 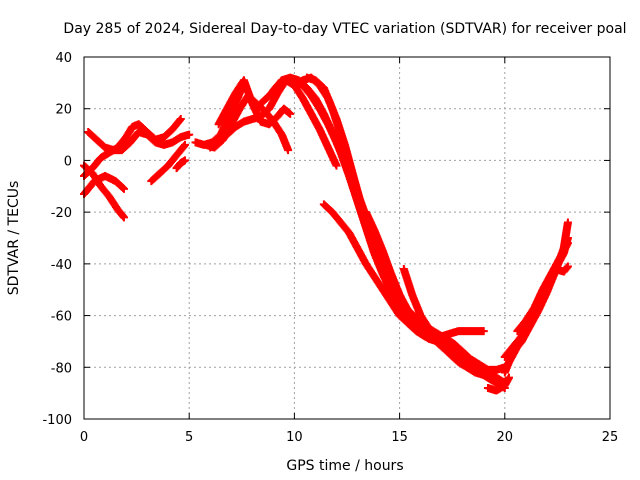 I want to click on y-axis-label: SDTVAR / TECUs, so click(x=14, y=238).